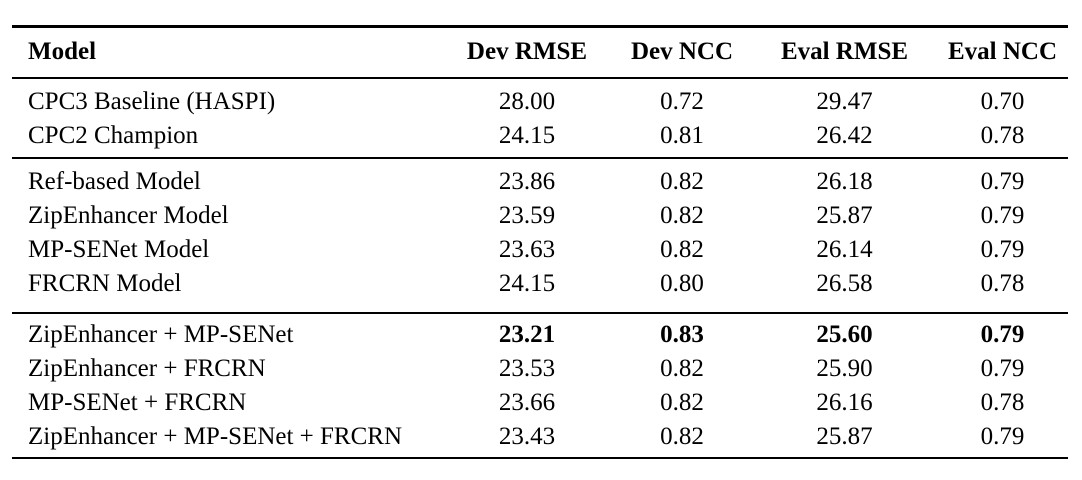 The width and height of the screenshot is (1082, 480). What do you see at coordinates (682, 334) in the screenshot?
I see `dev-ncc-cell: 0.83` at bounding box center [682, 334].